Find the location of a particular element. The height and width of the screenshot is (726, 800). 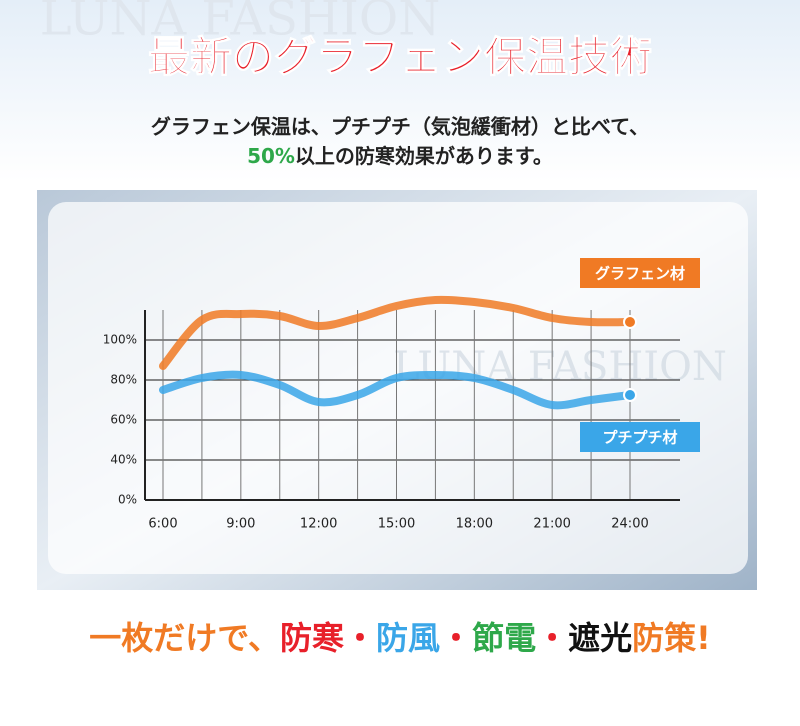

tagline-part: 防策! is located at coordinates (671, 638).